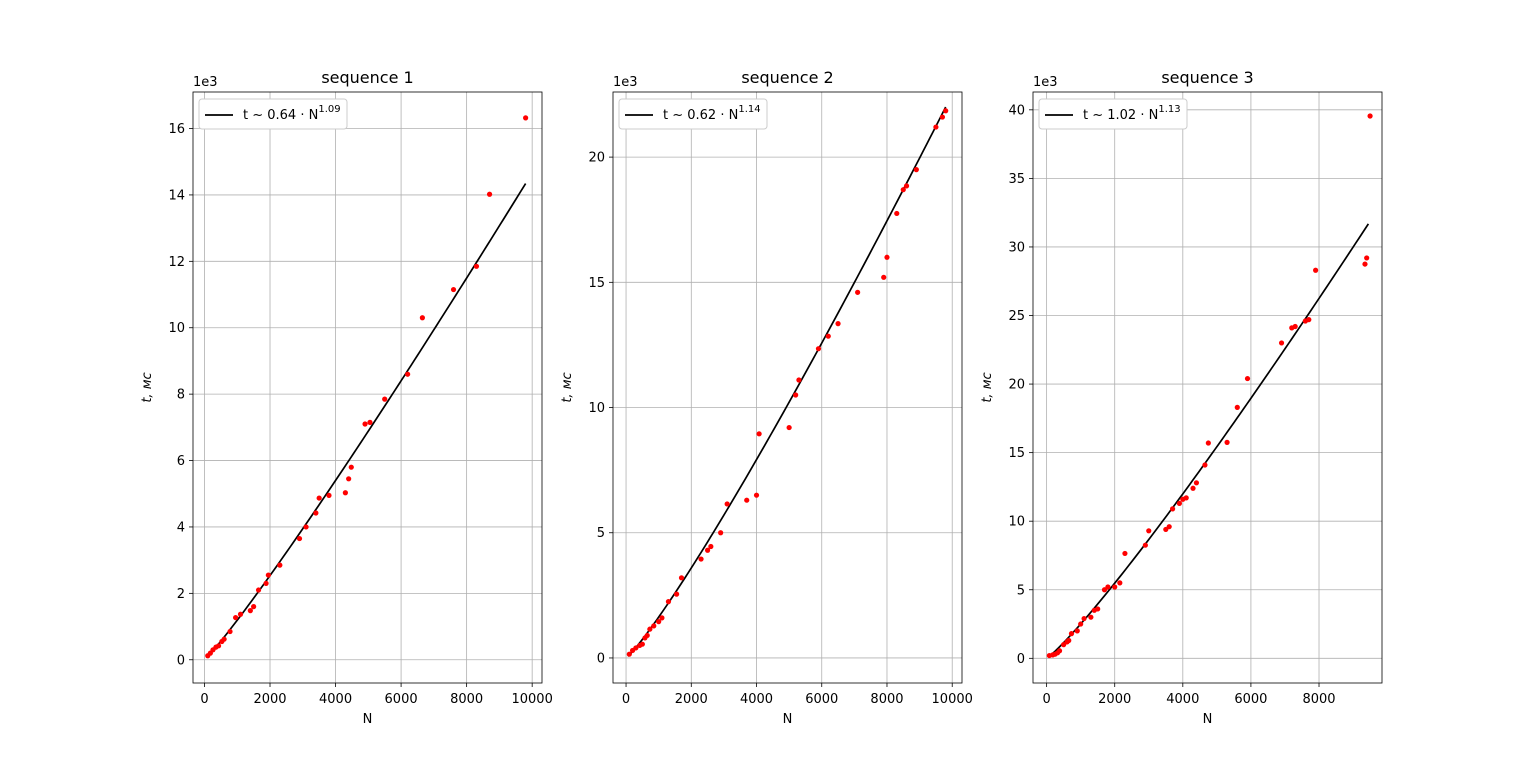 This screenshot has height=767, width=1536. Describe the element at coordinates (821, 699) in the screenshot. I see `x-tick-label: 6000` at that location.